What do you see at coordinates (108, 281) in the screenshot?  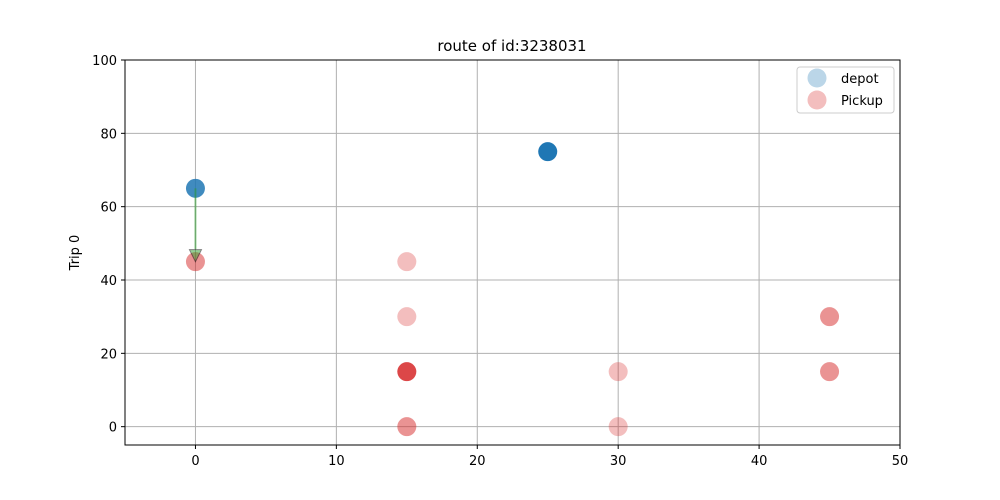 I see `y-tick-label: 40` at bounding box center [108, 281].